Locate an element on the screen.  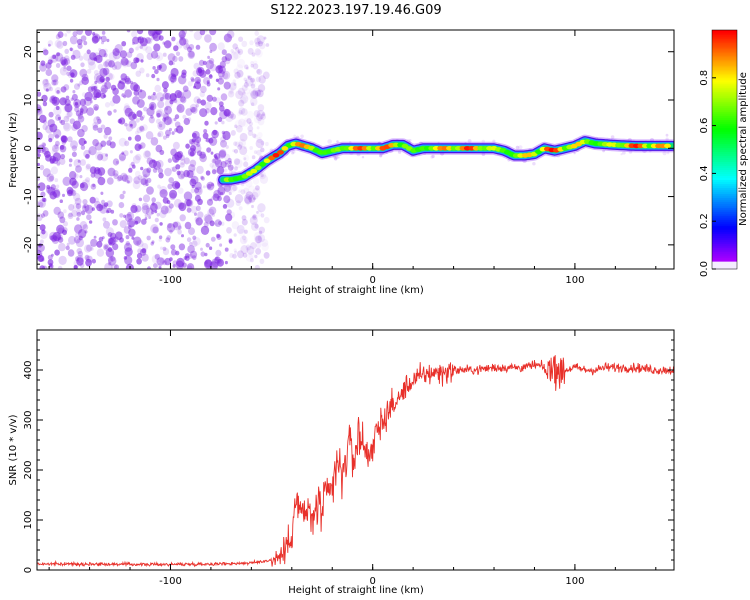
spectrogram-halo-dot is located at coordinates (230, 186).